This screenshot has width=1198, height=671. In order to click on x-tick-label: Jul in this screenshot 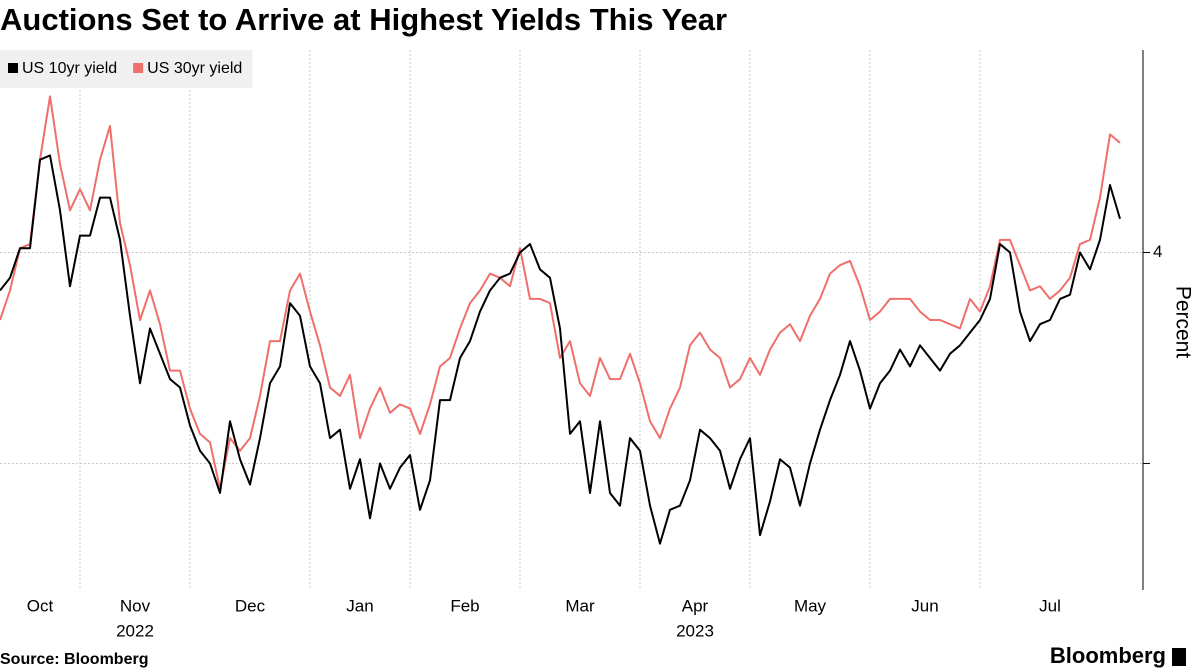, I will do `click(1050, 605)`.